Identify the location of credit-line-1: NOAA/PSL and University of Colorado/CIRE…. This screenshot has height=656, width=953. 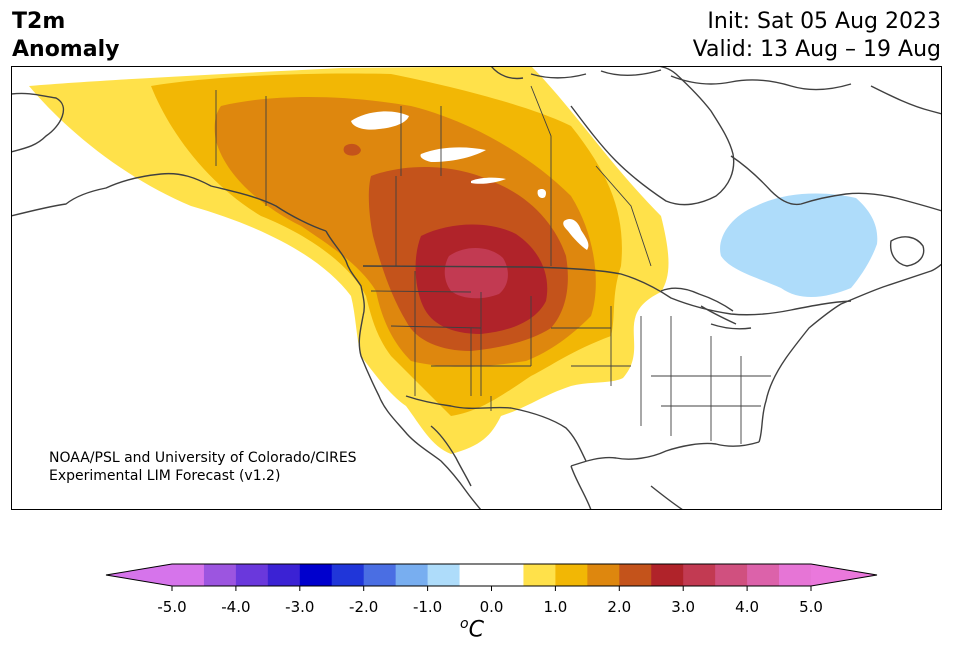
(203, 458).